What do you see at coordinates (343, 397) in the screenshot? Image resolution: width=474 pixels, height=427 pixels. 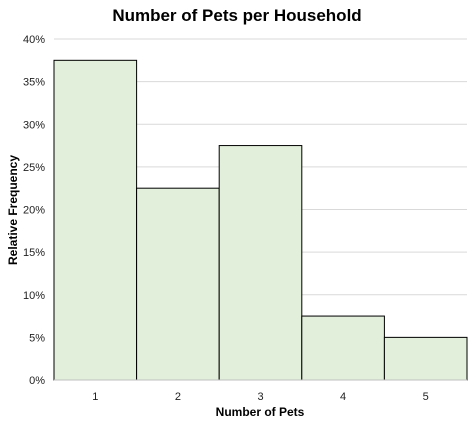 I see `x-tick-label: 4` at bounding box center [343, 397].